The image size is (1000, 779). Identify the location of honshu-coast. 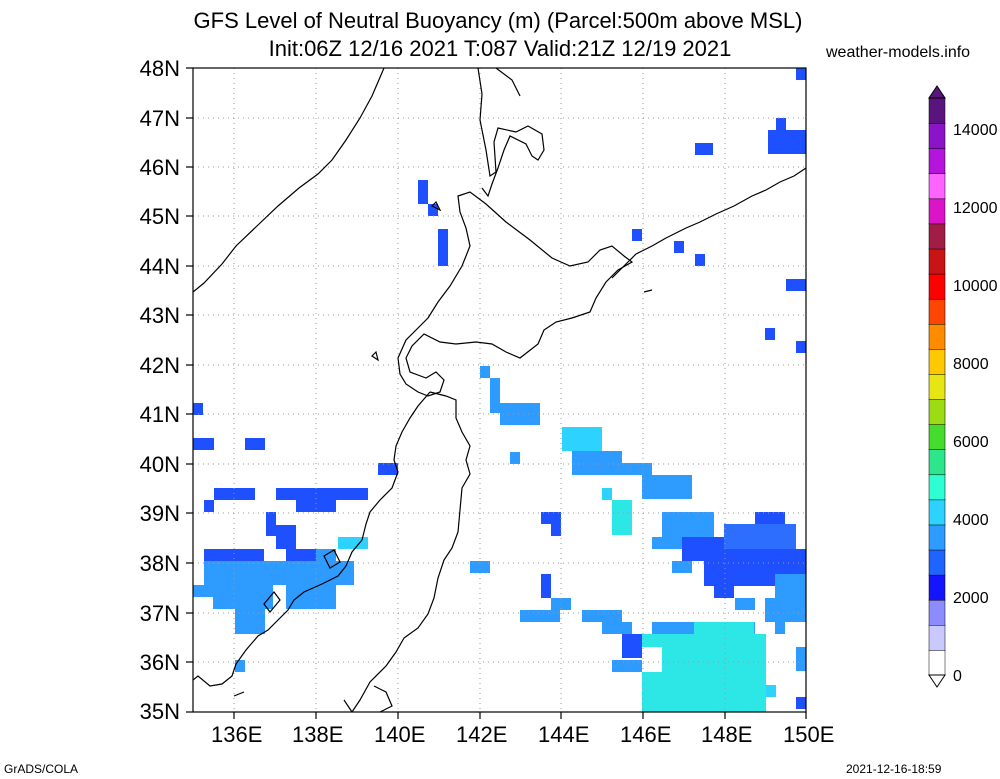
(332, 551).